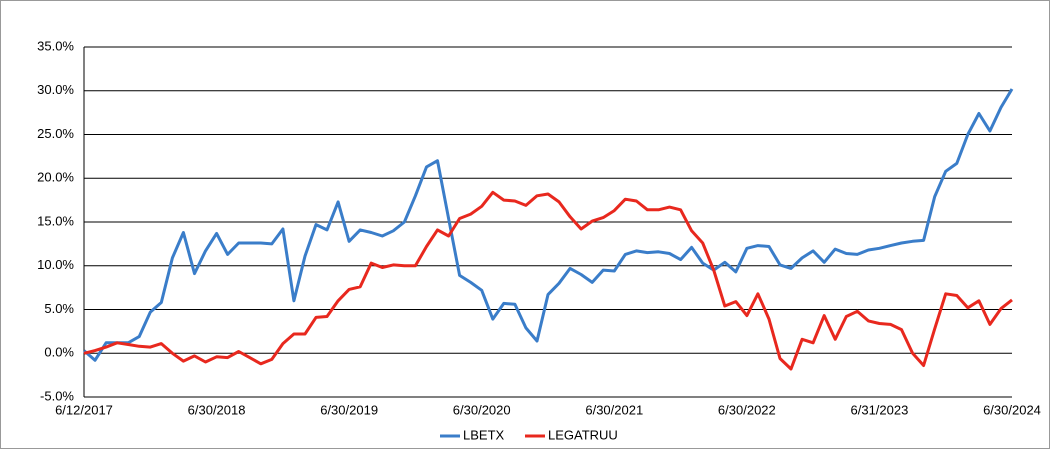  What do you see at coordinates (1012, 409) in the screenshot?
I see `x-tick-label: 6/30/2024` at bounding box center [1012, 409].